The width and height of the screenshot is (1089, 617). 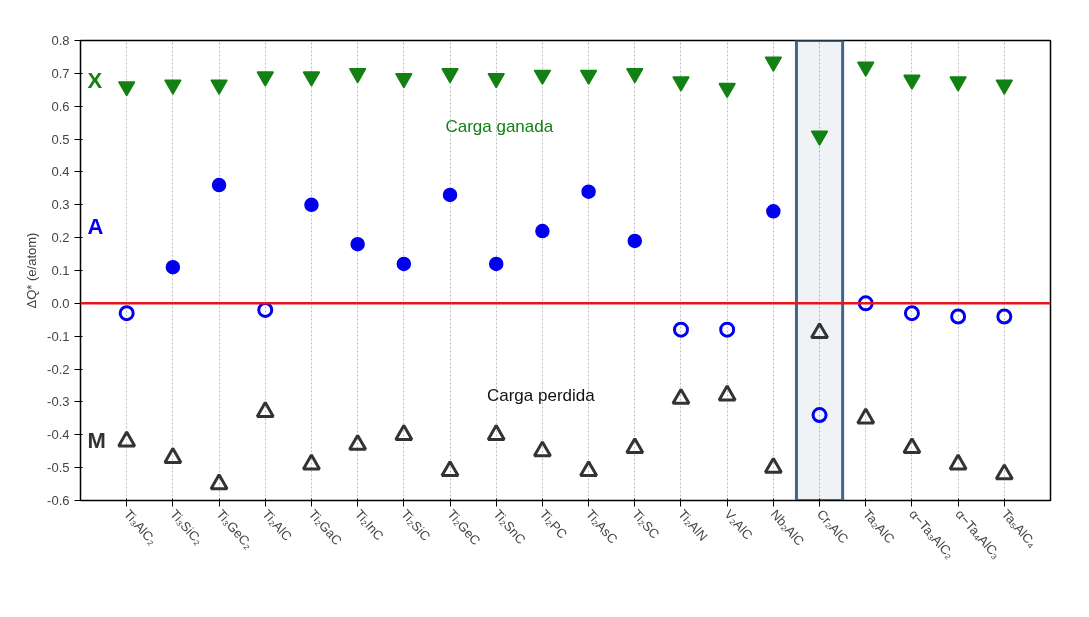 What do you see at coordinates (58, 435) in the screenshot?
I see `y-tick-label: -0.4` at bounding box center [58, 435].